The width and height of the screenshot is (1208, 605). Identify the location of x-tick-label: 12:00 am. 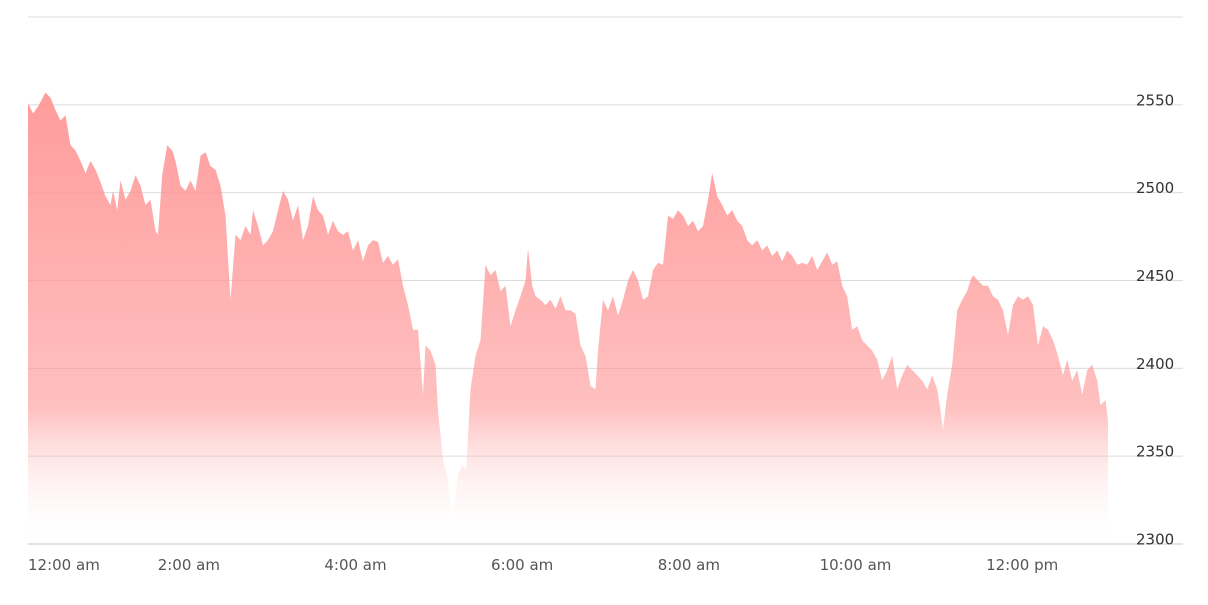
(64, 565).